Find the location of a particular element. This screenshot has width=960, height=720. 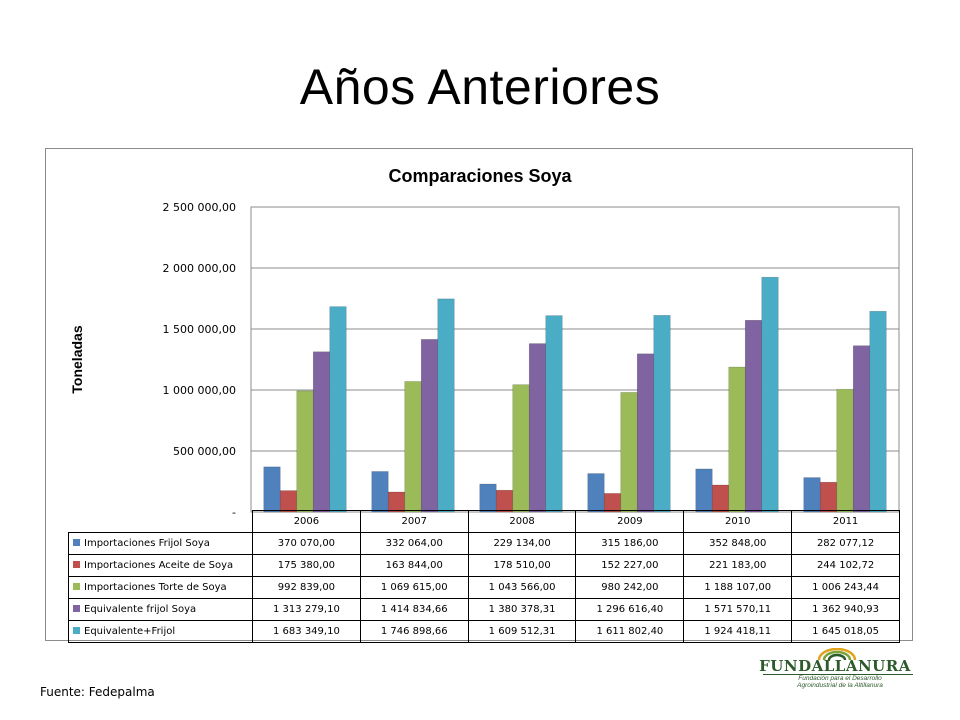

data-label: 1 645 018,05 is located at coordinates (845, 631).